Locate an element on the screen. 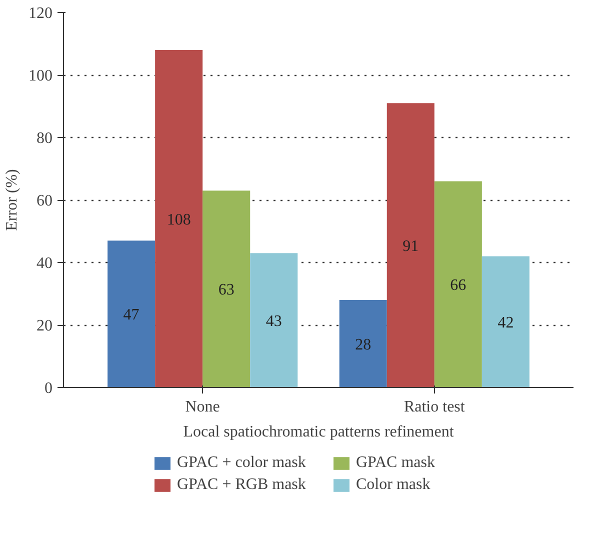 This screenshot has width=609, height=548. data-label: 63 is located at coordinates (226, 290).